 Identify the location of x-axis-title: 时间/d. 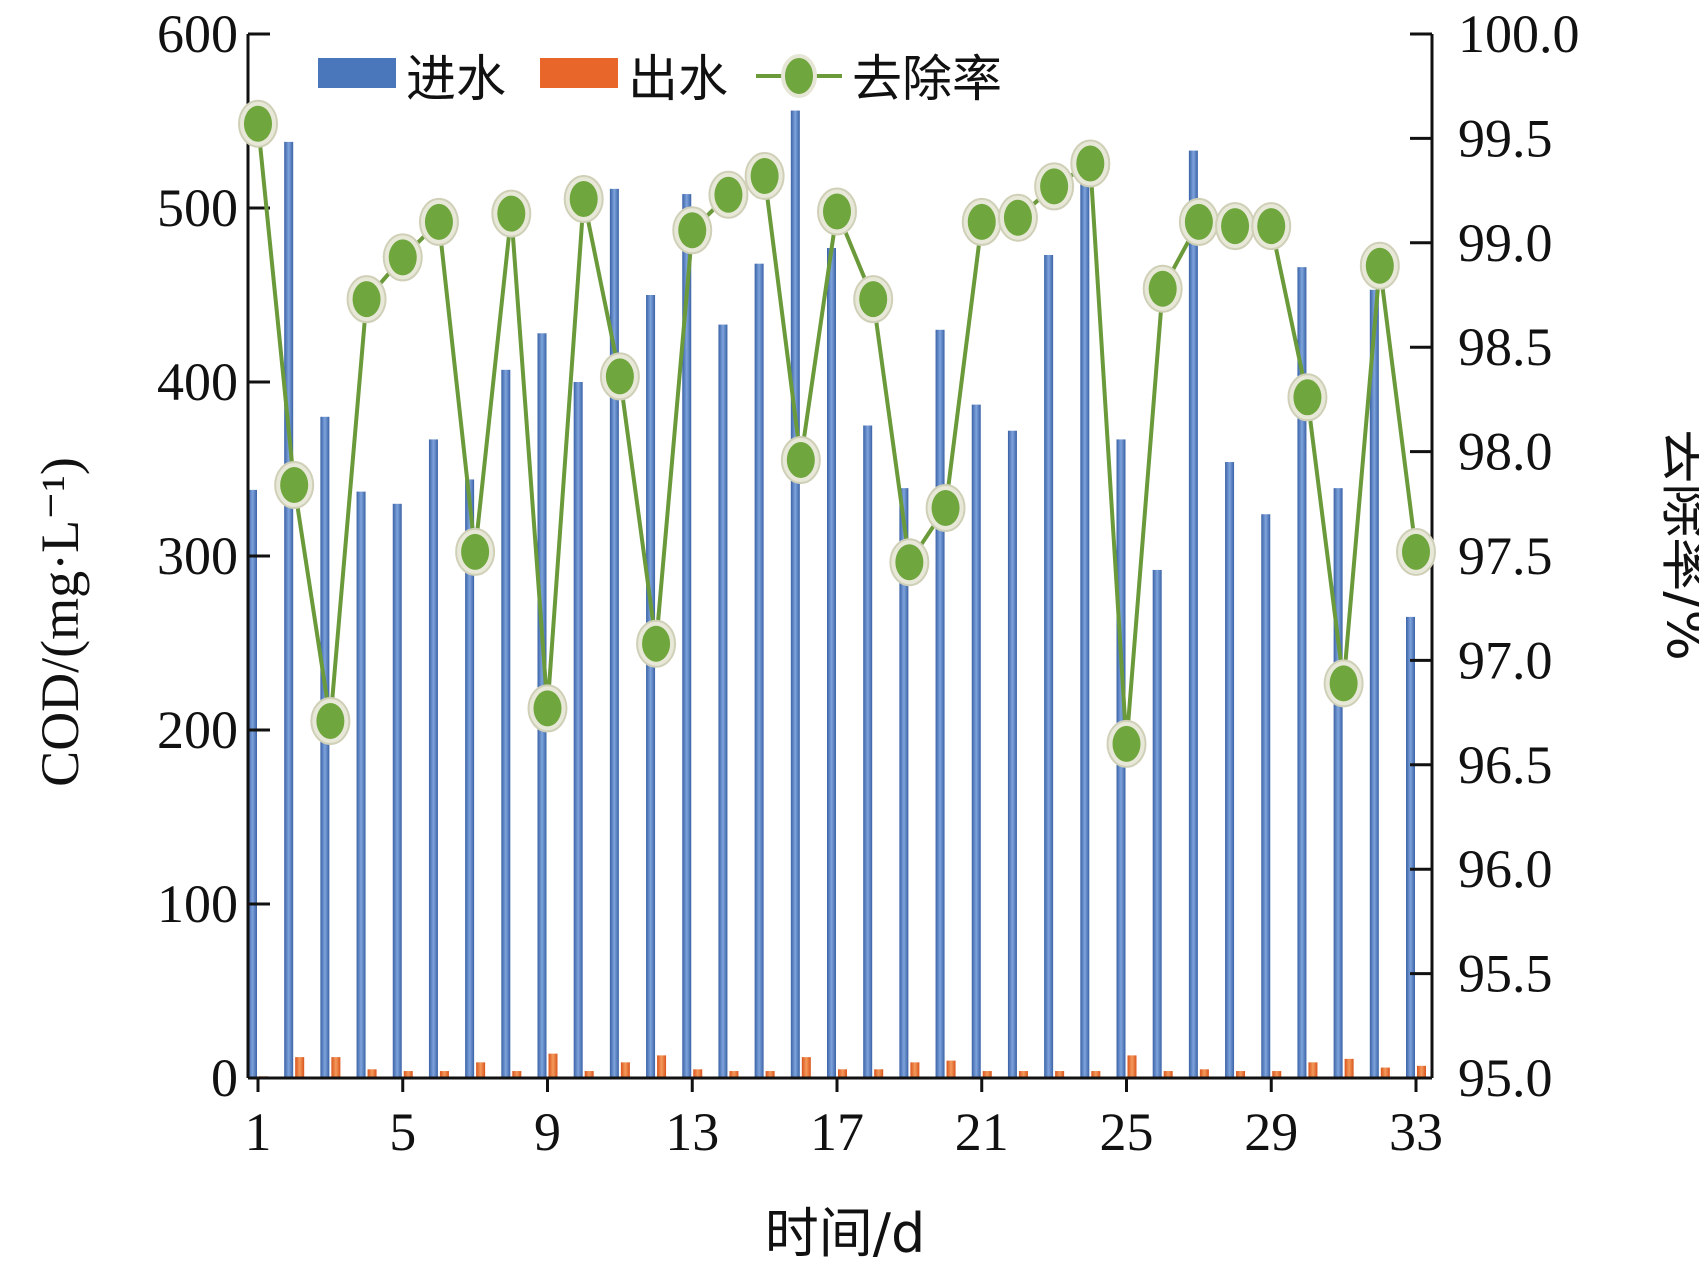
(845, 1233).